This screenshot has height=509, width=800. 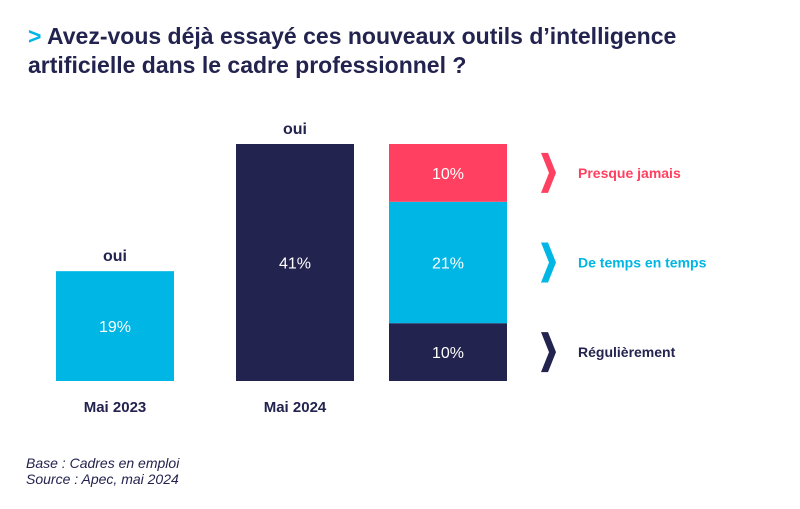 I want to click on legend-label-presque-jamais: Presque jamais, so click(x=629, y=173).